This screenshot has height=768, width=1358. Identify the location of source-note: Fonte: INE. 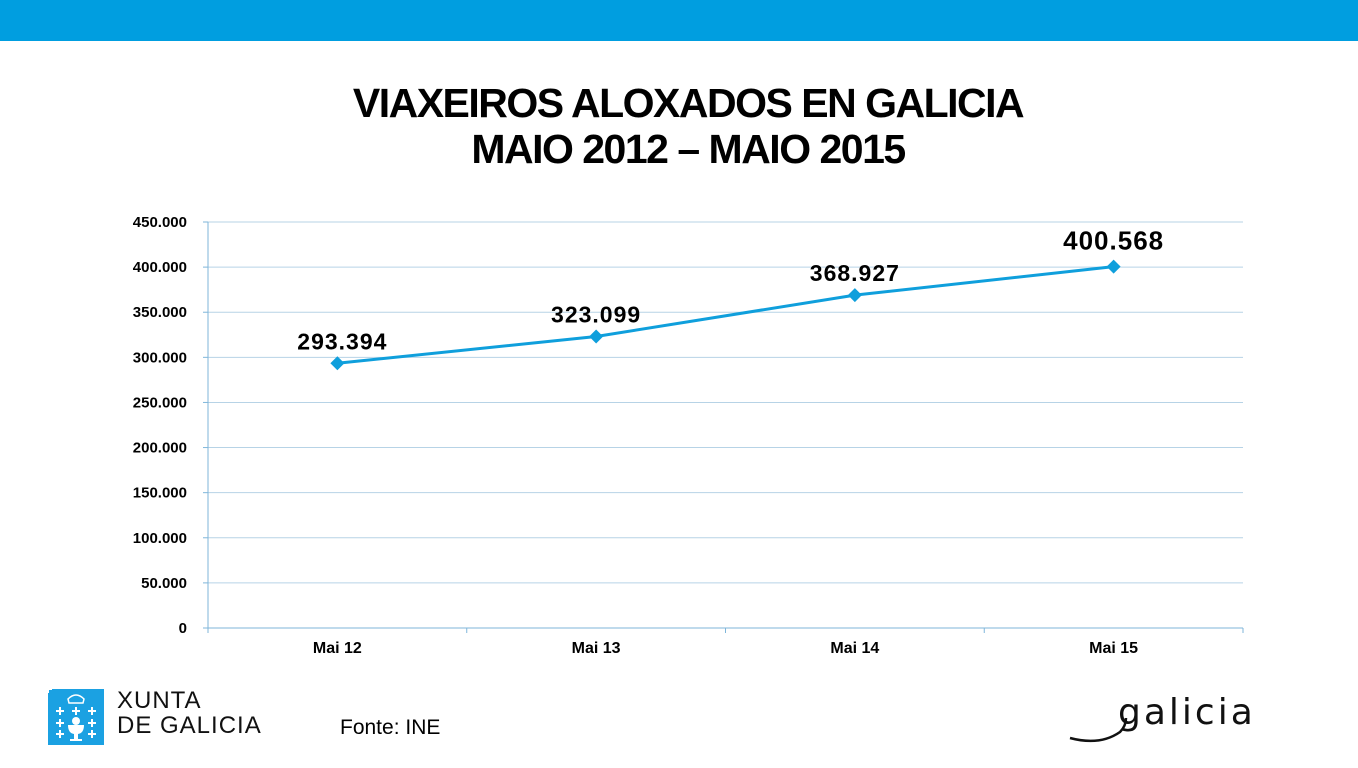
(390, 727).